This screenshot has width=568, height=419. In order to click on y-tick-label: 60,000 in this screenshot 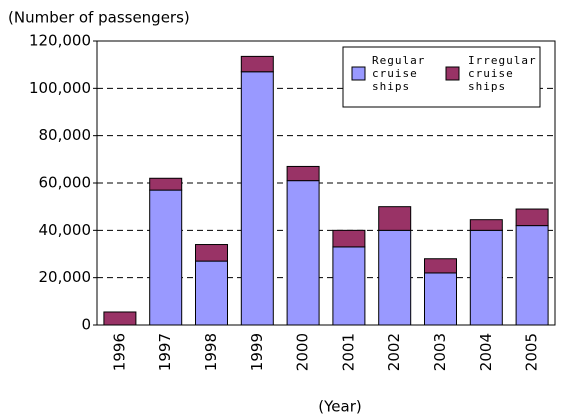, I will do `click(65, 183)`.